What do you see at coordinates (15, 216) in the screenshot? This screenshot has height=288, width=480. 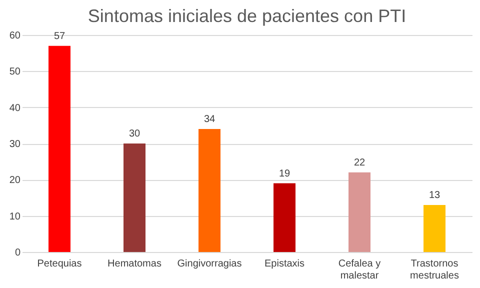 I see `y-tick-label: 10` at bounding box center [15, 216].